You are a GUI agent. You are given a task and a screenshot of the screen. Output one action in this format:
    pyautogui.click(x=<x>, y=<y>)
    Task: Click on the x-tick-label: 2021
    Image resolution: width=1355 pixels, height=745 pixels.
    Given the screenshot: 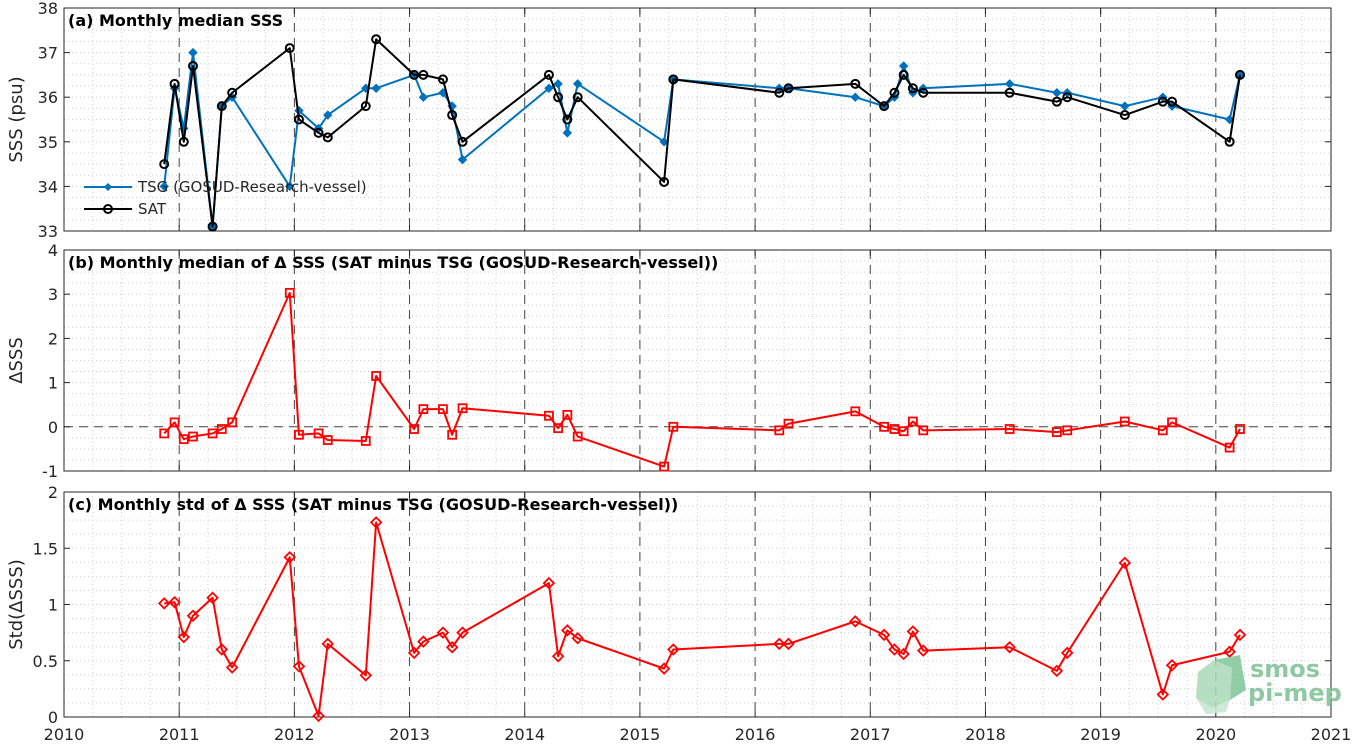 What is the action you would take?
    pyautogui.click(x=1331, y=734)
    